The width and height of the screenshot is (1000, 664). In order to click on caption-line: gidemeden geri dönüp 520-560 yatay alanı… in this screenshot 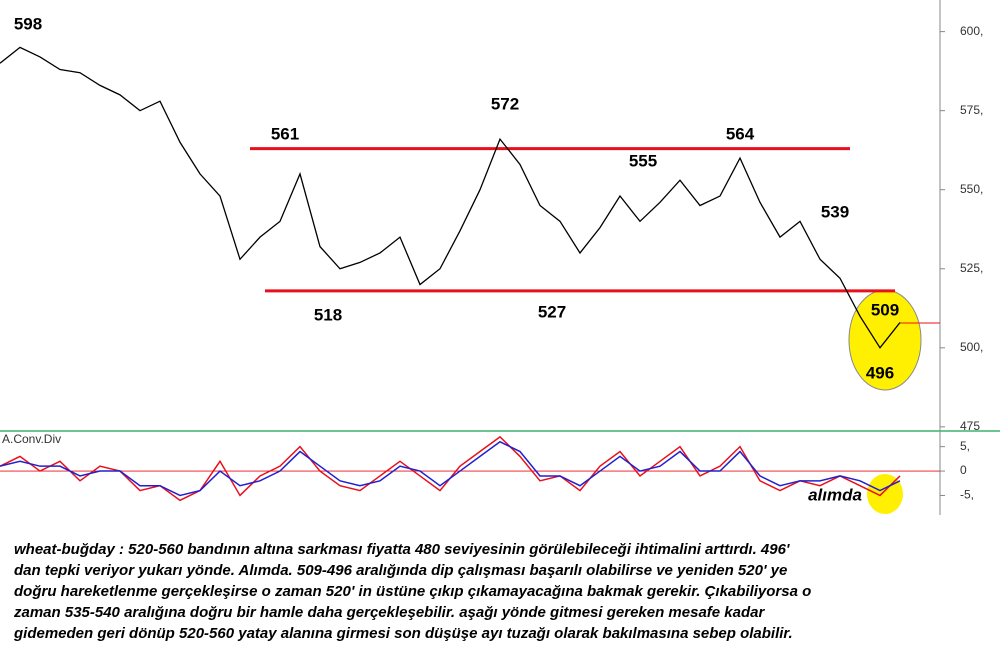, I will do `click(403, 633)`.